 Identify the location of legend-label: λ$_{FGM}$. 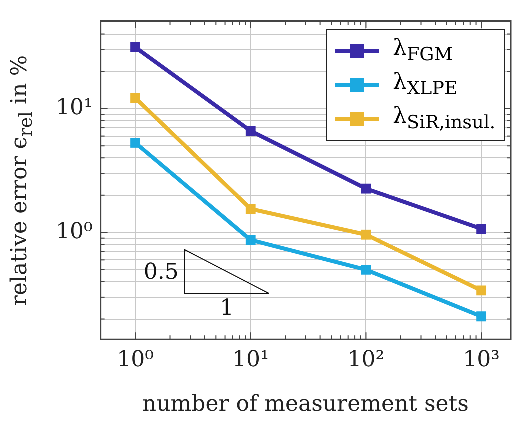
(423, 51).